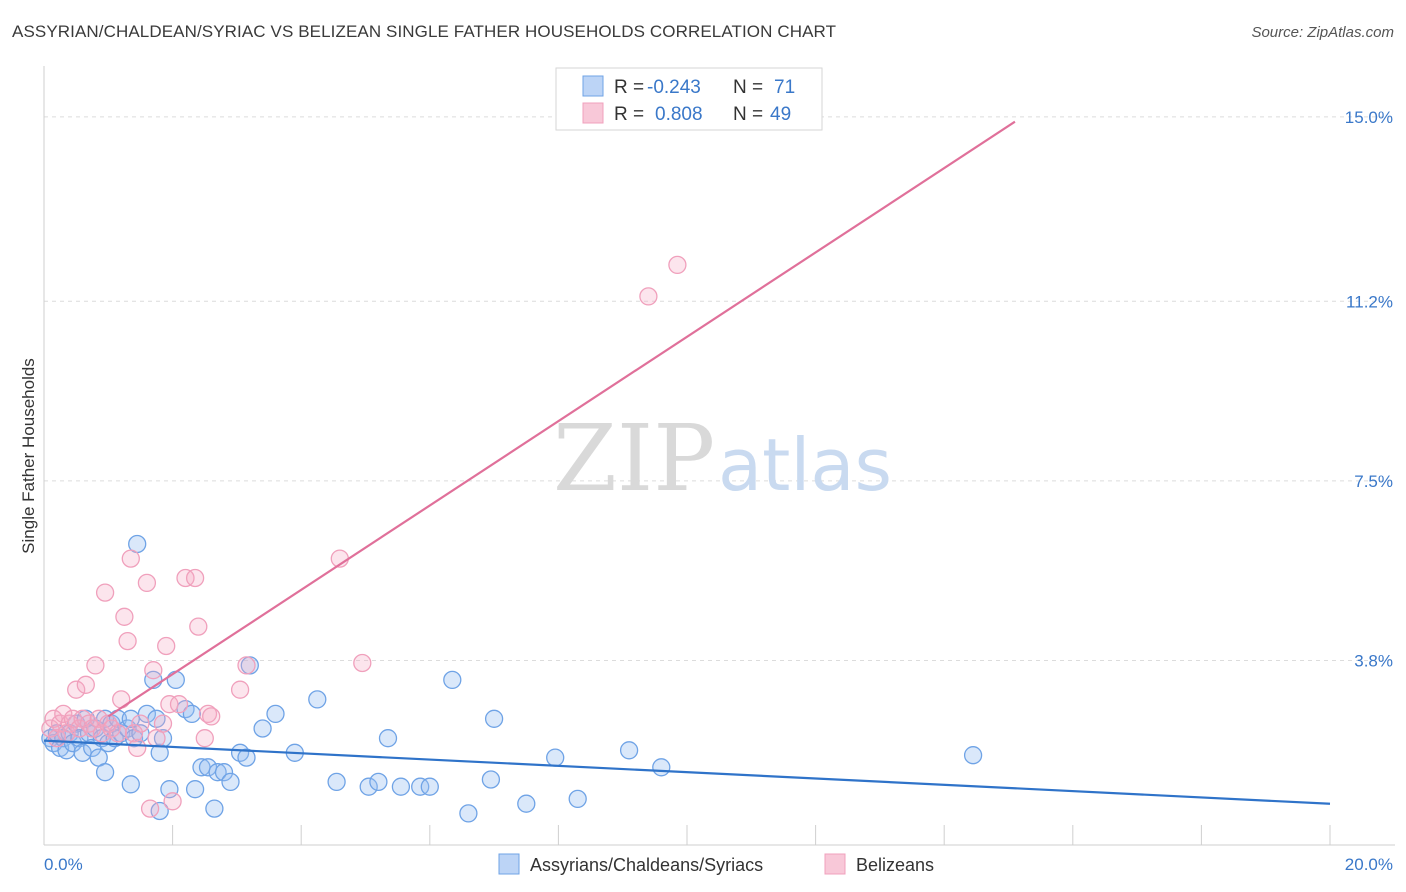 The width and height of the screenshot is (1406, 892). Describe the element at coordinates (1322, 32) in the screenshot. I see `chart-source: Source: ZipAtlas.com` at that location.